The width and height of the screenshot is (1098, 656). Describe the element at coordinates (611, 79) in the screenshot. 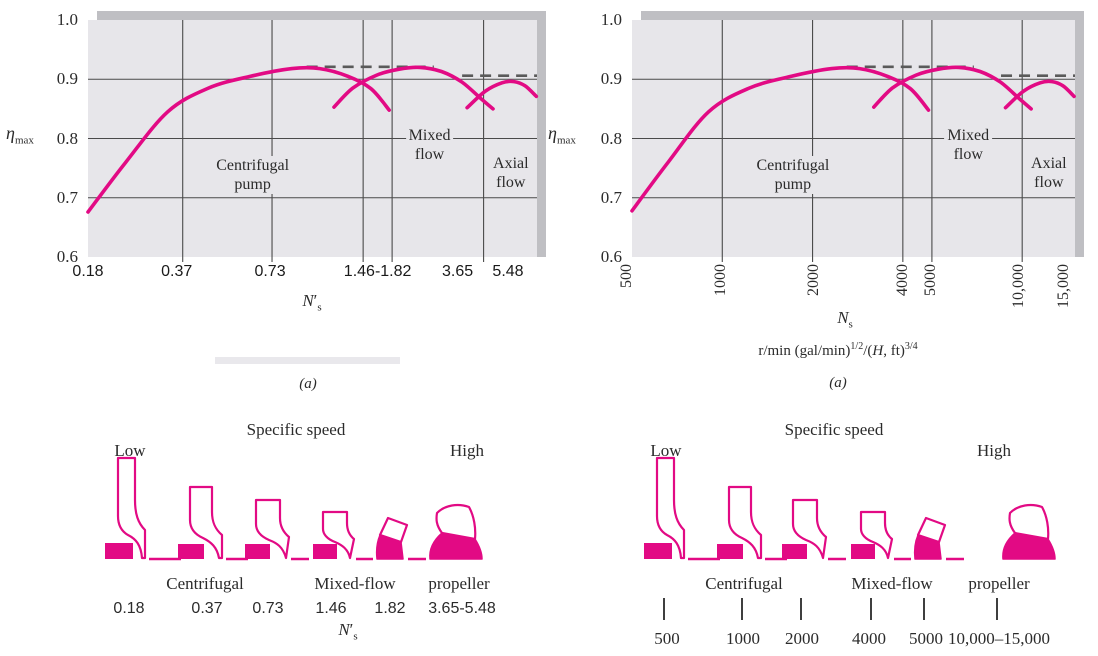

I see `y-tick-label: 0.9` at that location.